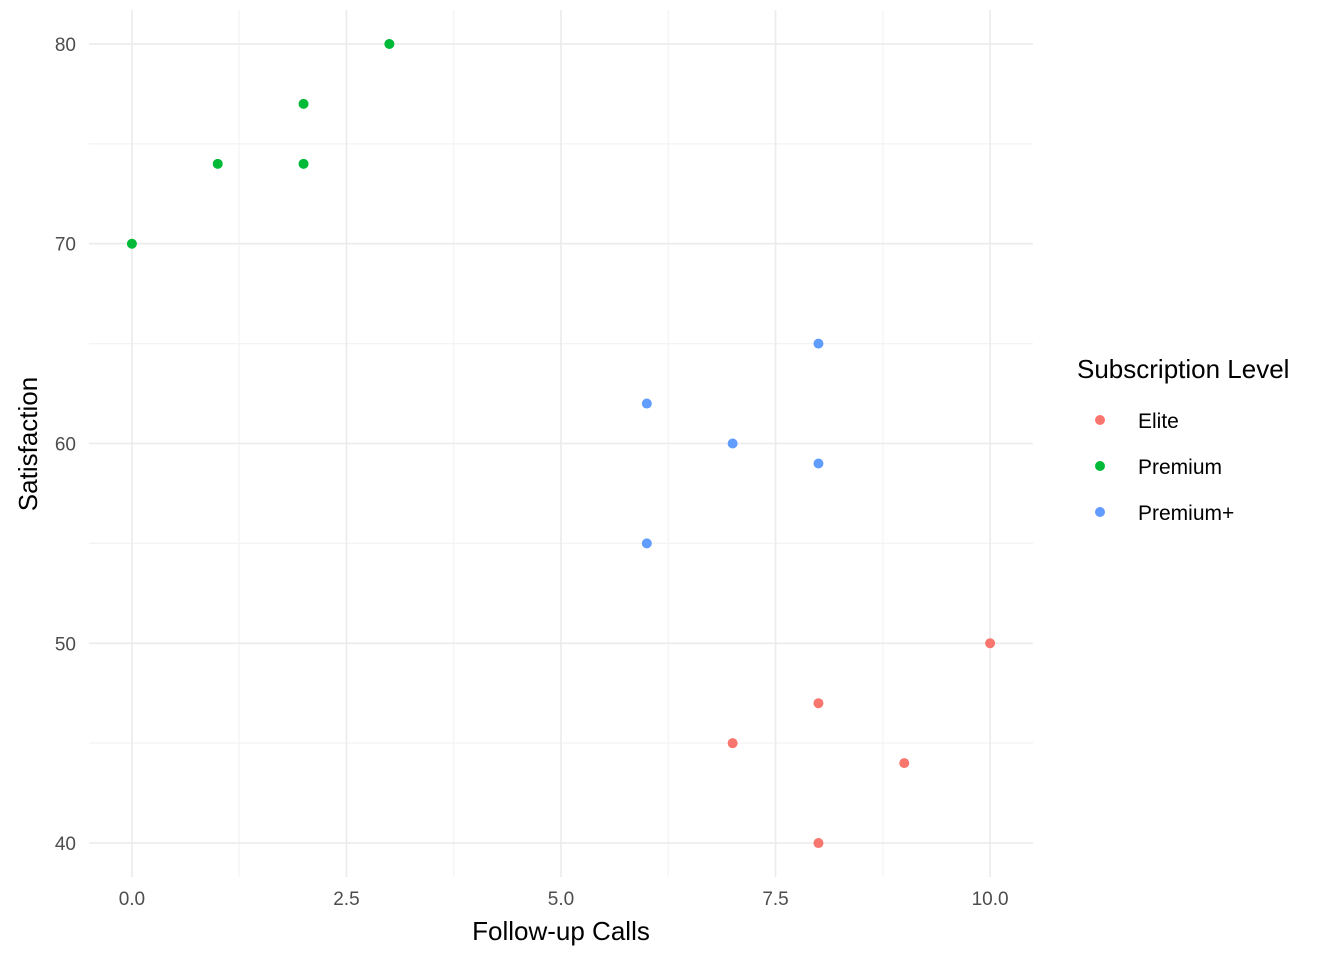 The image size is (1344, 960). What do you see at coordinates (132, 899) in the screenshot?
I see `x-tick-label: 0.0` at bounding box center [132, 899].